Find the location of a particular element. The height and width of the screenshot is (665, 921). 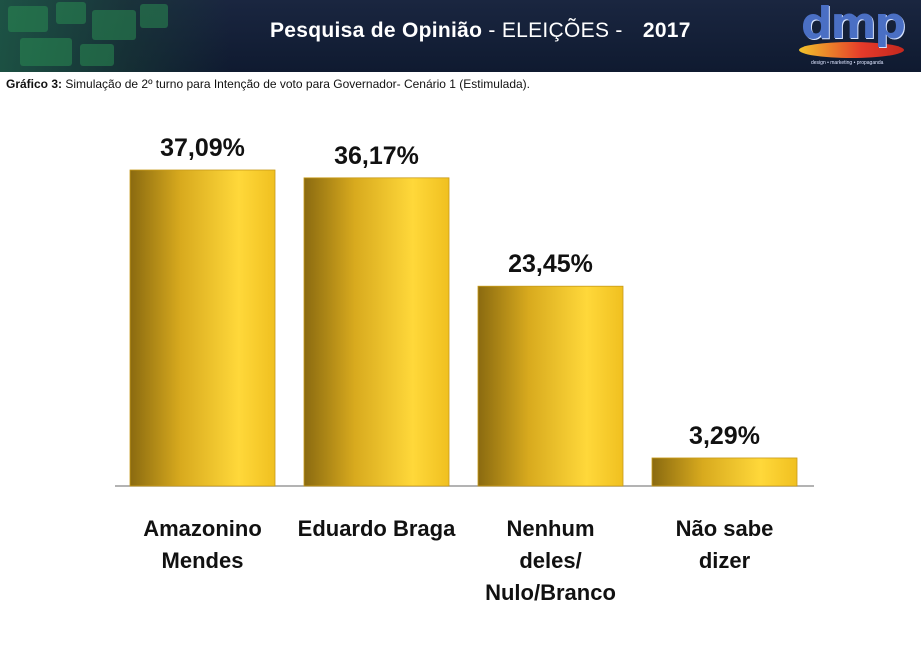

data-label: 37,09% is located at coordinates (202, 148).